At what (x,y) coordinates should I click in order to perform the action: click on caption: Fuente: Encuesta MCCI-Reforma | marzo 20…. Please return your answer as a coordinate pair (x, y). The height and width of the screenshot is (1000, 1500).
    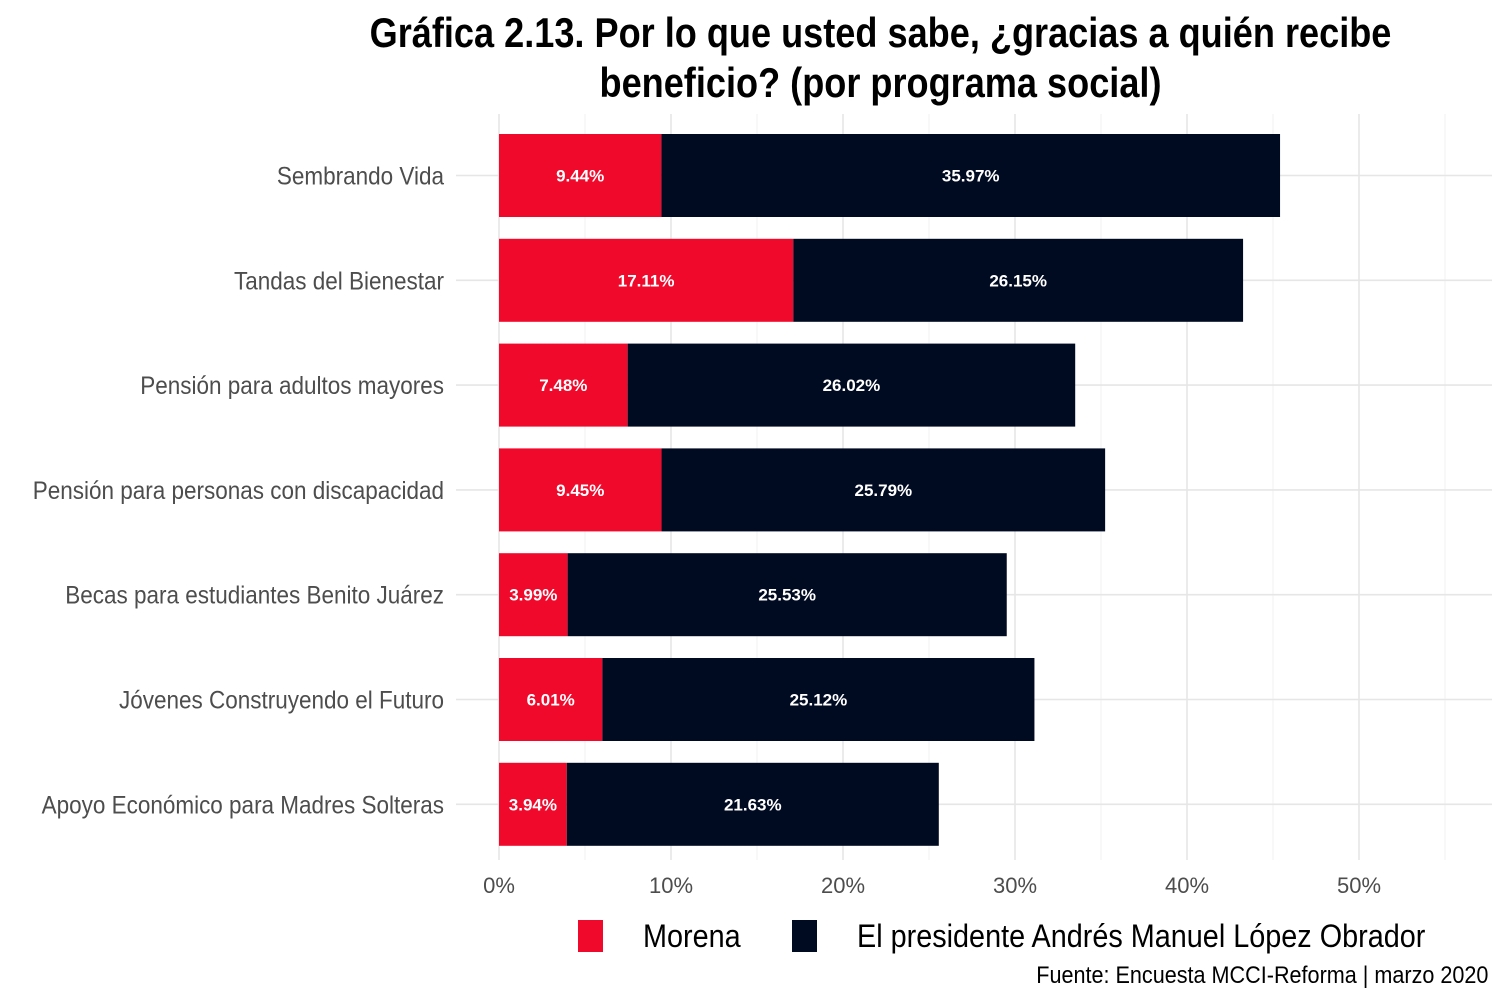
    Looking at the image, I should click on (1261, 975).